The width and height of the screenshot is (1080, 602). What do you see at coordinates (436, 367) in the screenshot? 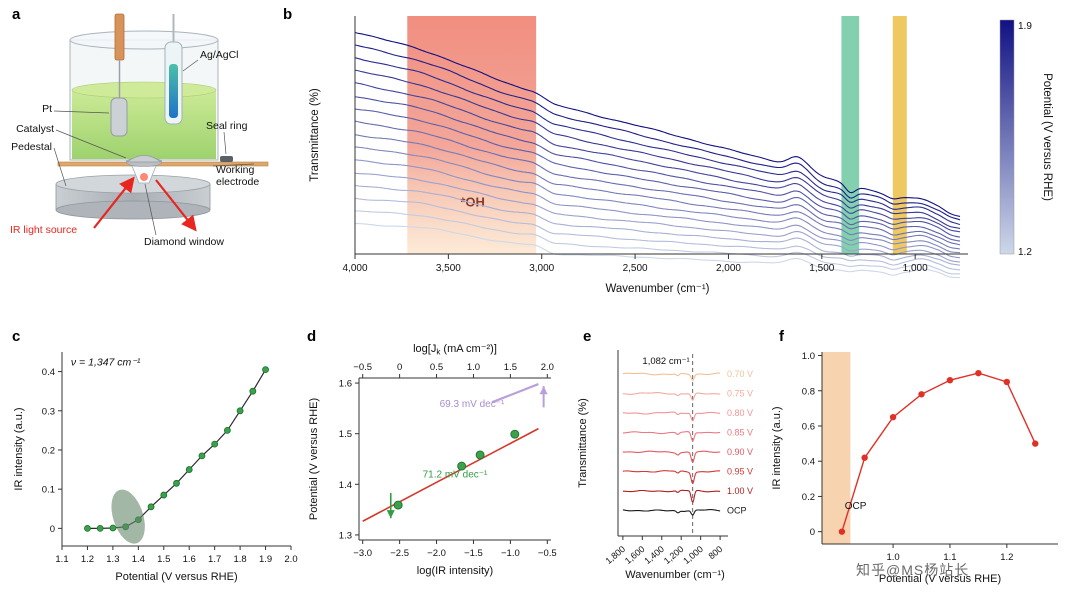
I see `top-tick-label: 0.5` at bounding box center [436, 367].